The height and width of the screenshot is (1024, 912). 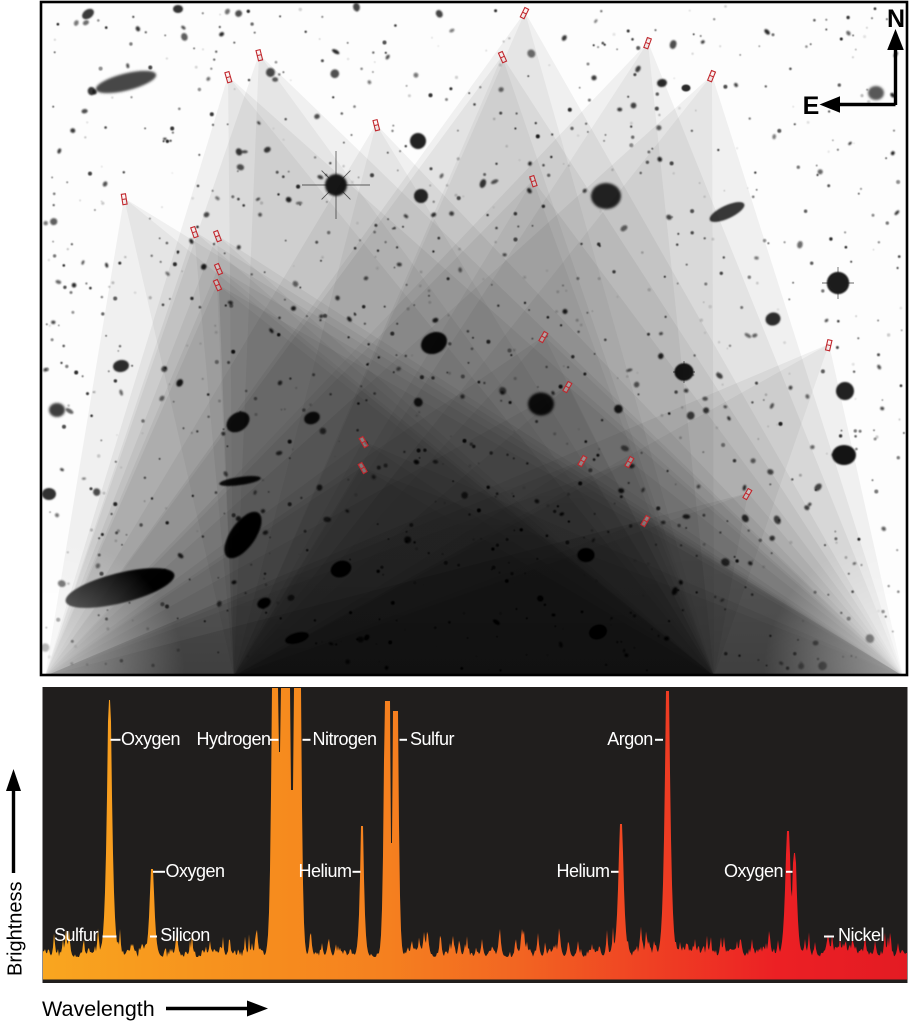 I want to click on svg-text: Argon, so click(x=630, y=739).